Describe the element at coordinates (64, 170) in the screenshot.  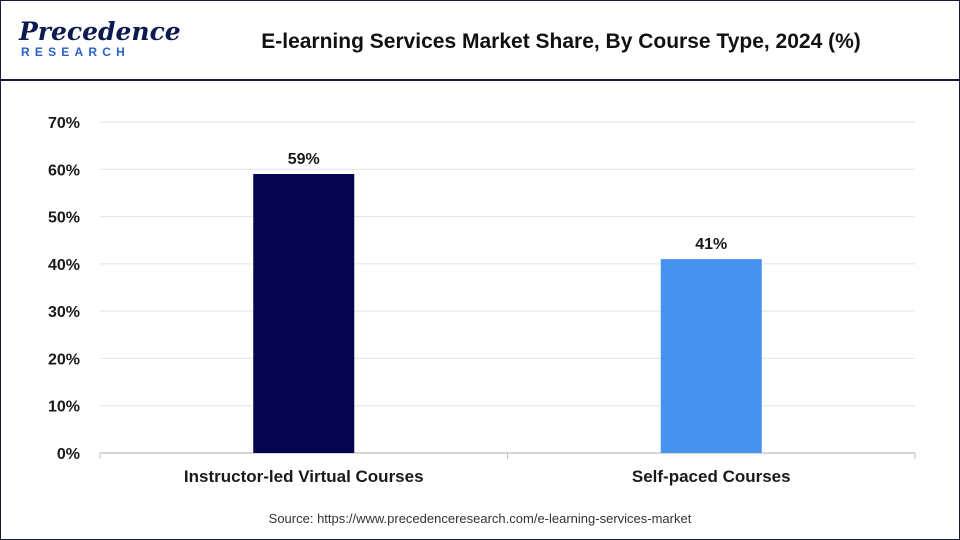
I see `y-tick-label: 60%` at that location.